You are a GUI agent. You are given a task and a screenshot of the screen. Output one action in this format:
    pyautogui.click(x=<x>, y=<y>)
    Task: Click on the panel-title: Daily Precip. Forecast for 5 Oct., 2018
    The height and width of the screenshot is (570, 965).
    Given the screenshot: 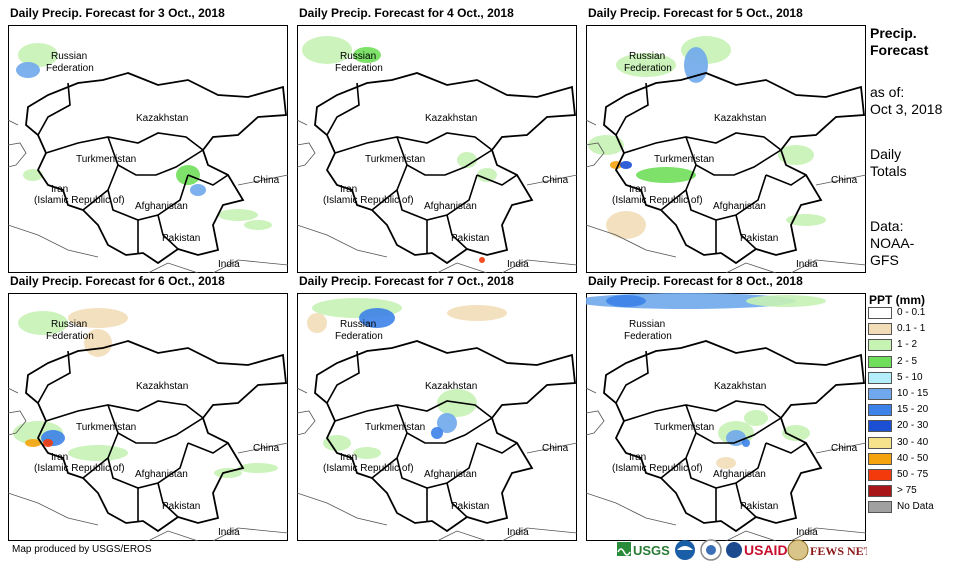 What is the action you would take?
    pyautogui.click(x=695, y=13)
    